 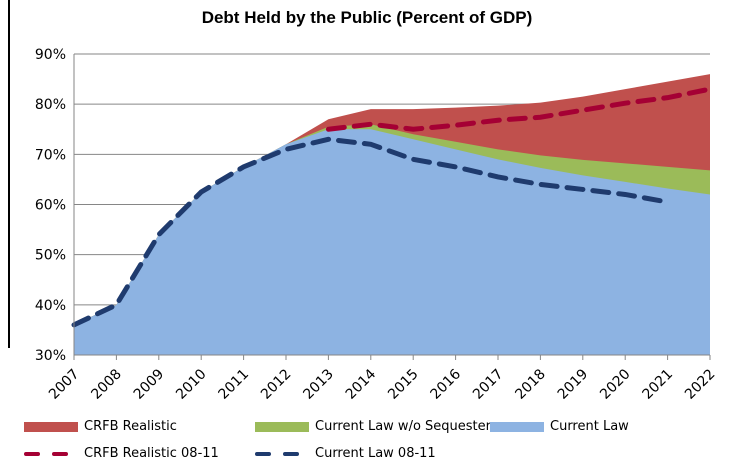 What do you see at coordinates (403, 426) in the screenshot?
I see `legend-label-current-law-wo-sequester: Current Law w/o Sequester` at bounding box center [403, 426].